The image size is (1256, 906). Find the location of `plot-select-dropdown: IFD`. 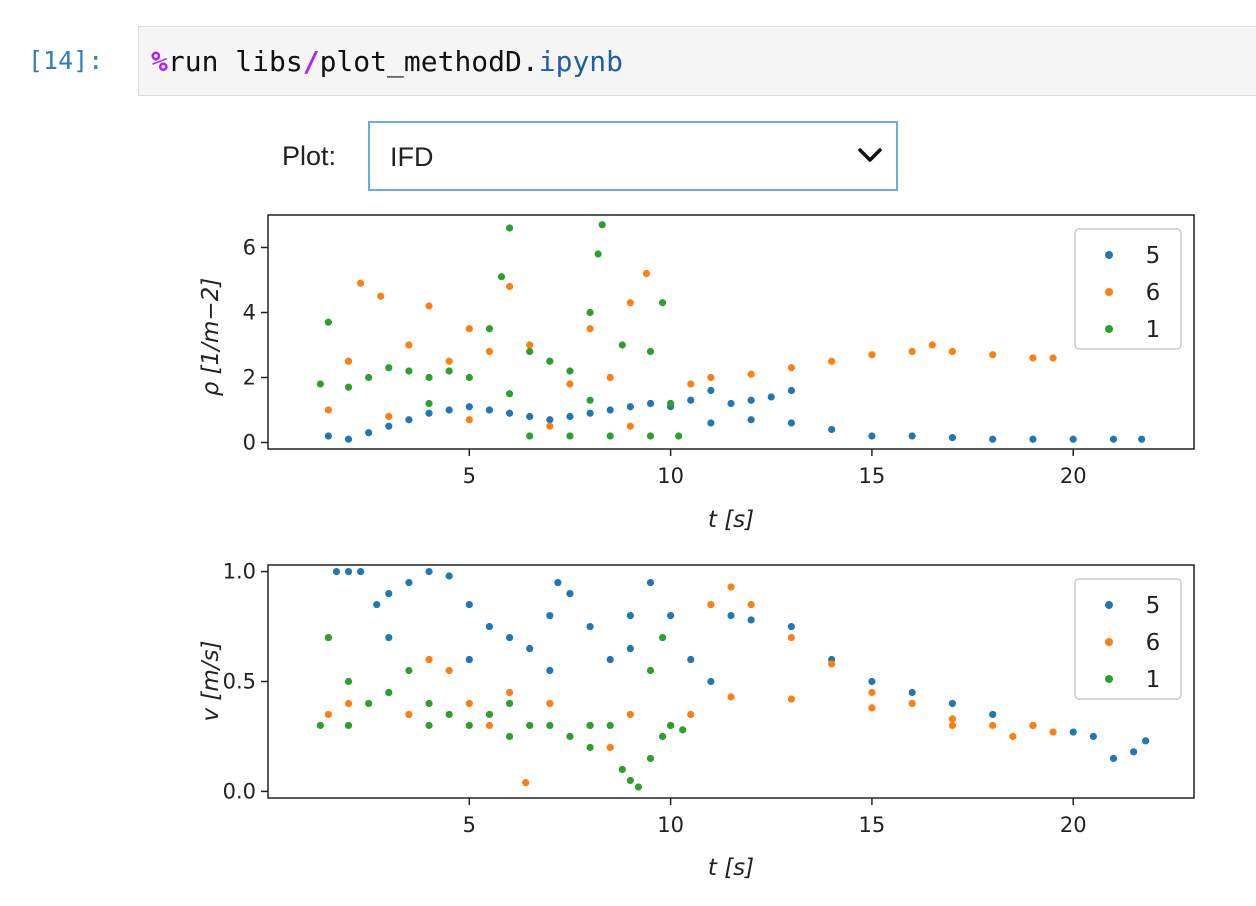

plot-select-dropdown: IFD is located at coordinates (633, 156).